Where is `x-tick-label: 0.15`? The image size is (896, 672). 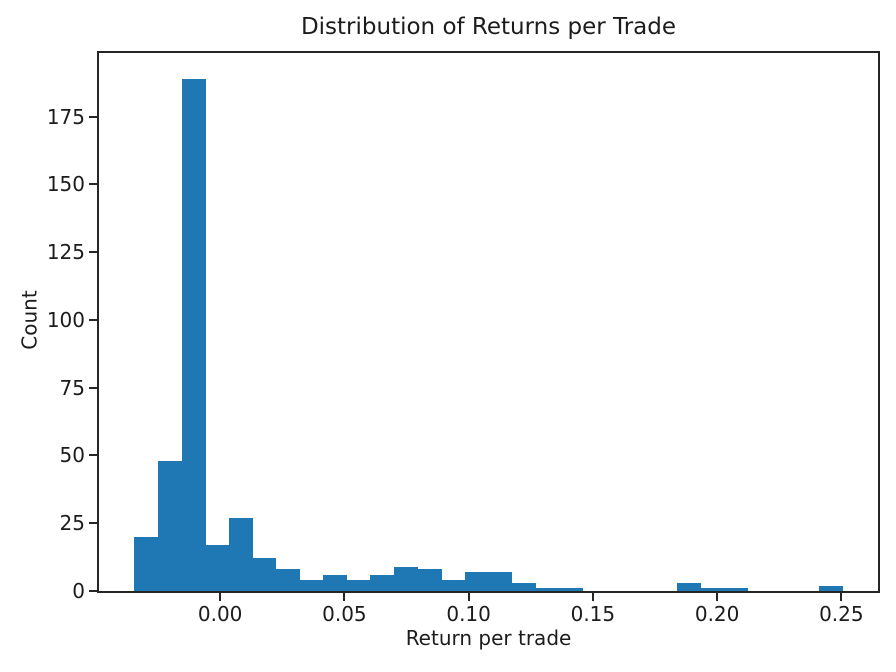 x-tick-label: 0.15 is located at coordinates (593, 614).